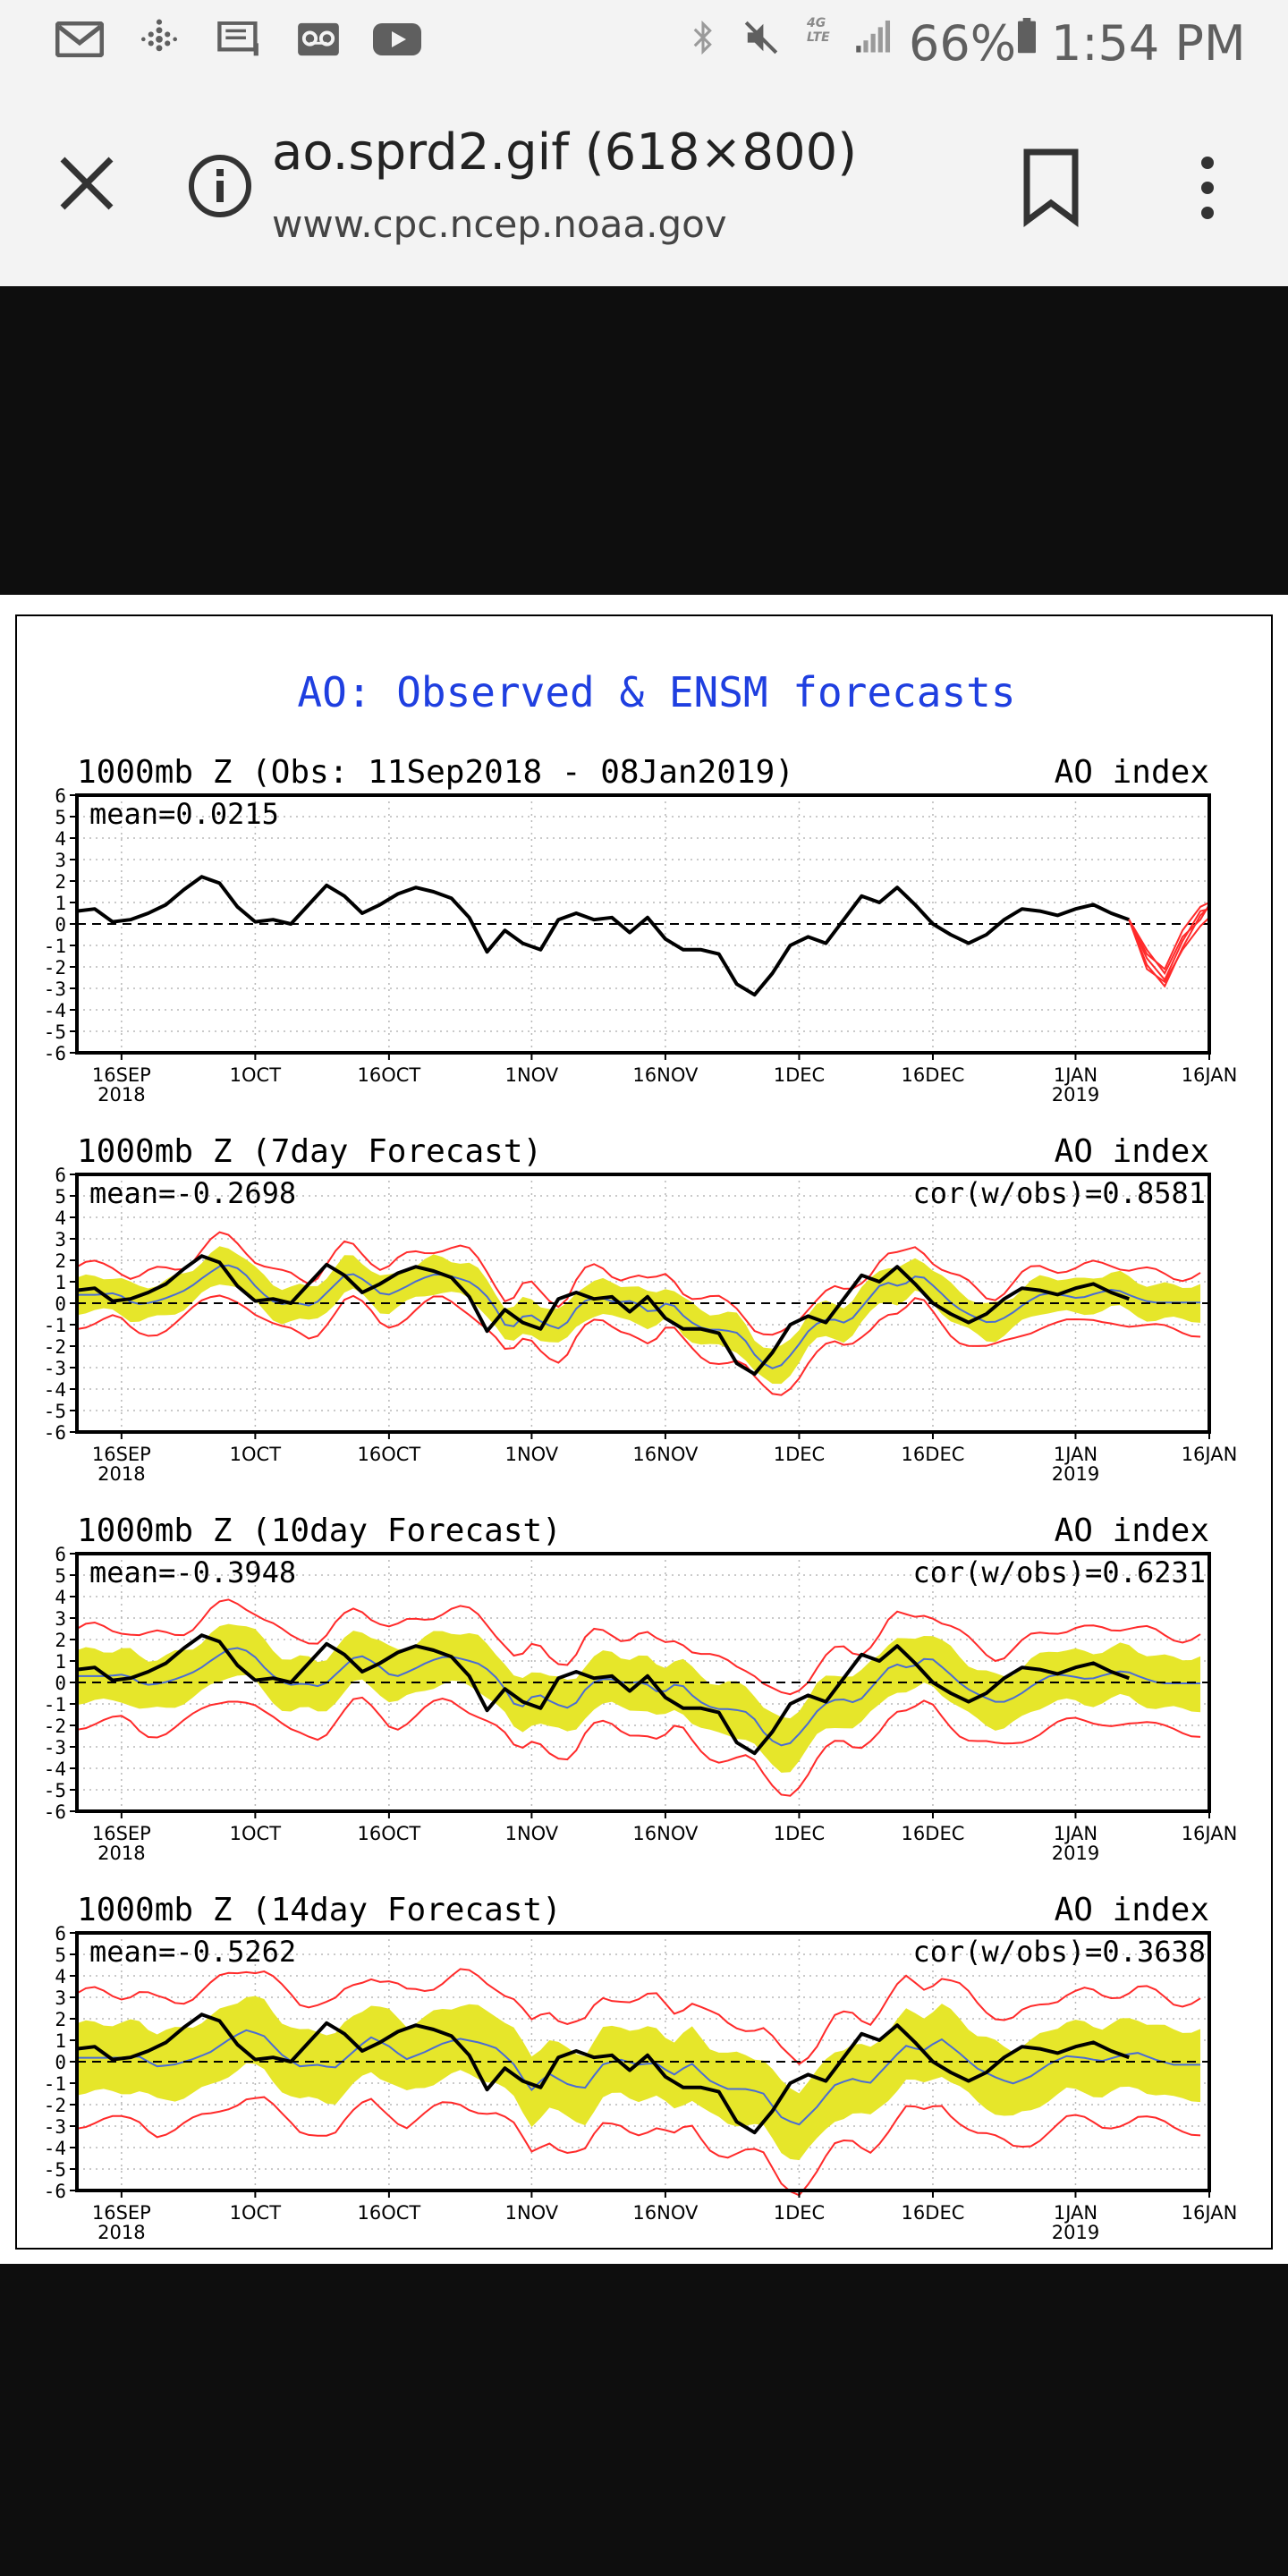 This screenshot has width=1288, height=2576. Describe the element at coordinates (818, 30) in the screenshot. I see `network-label: 4G LTE` at that location.